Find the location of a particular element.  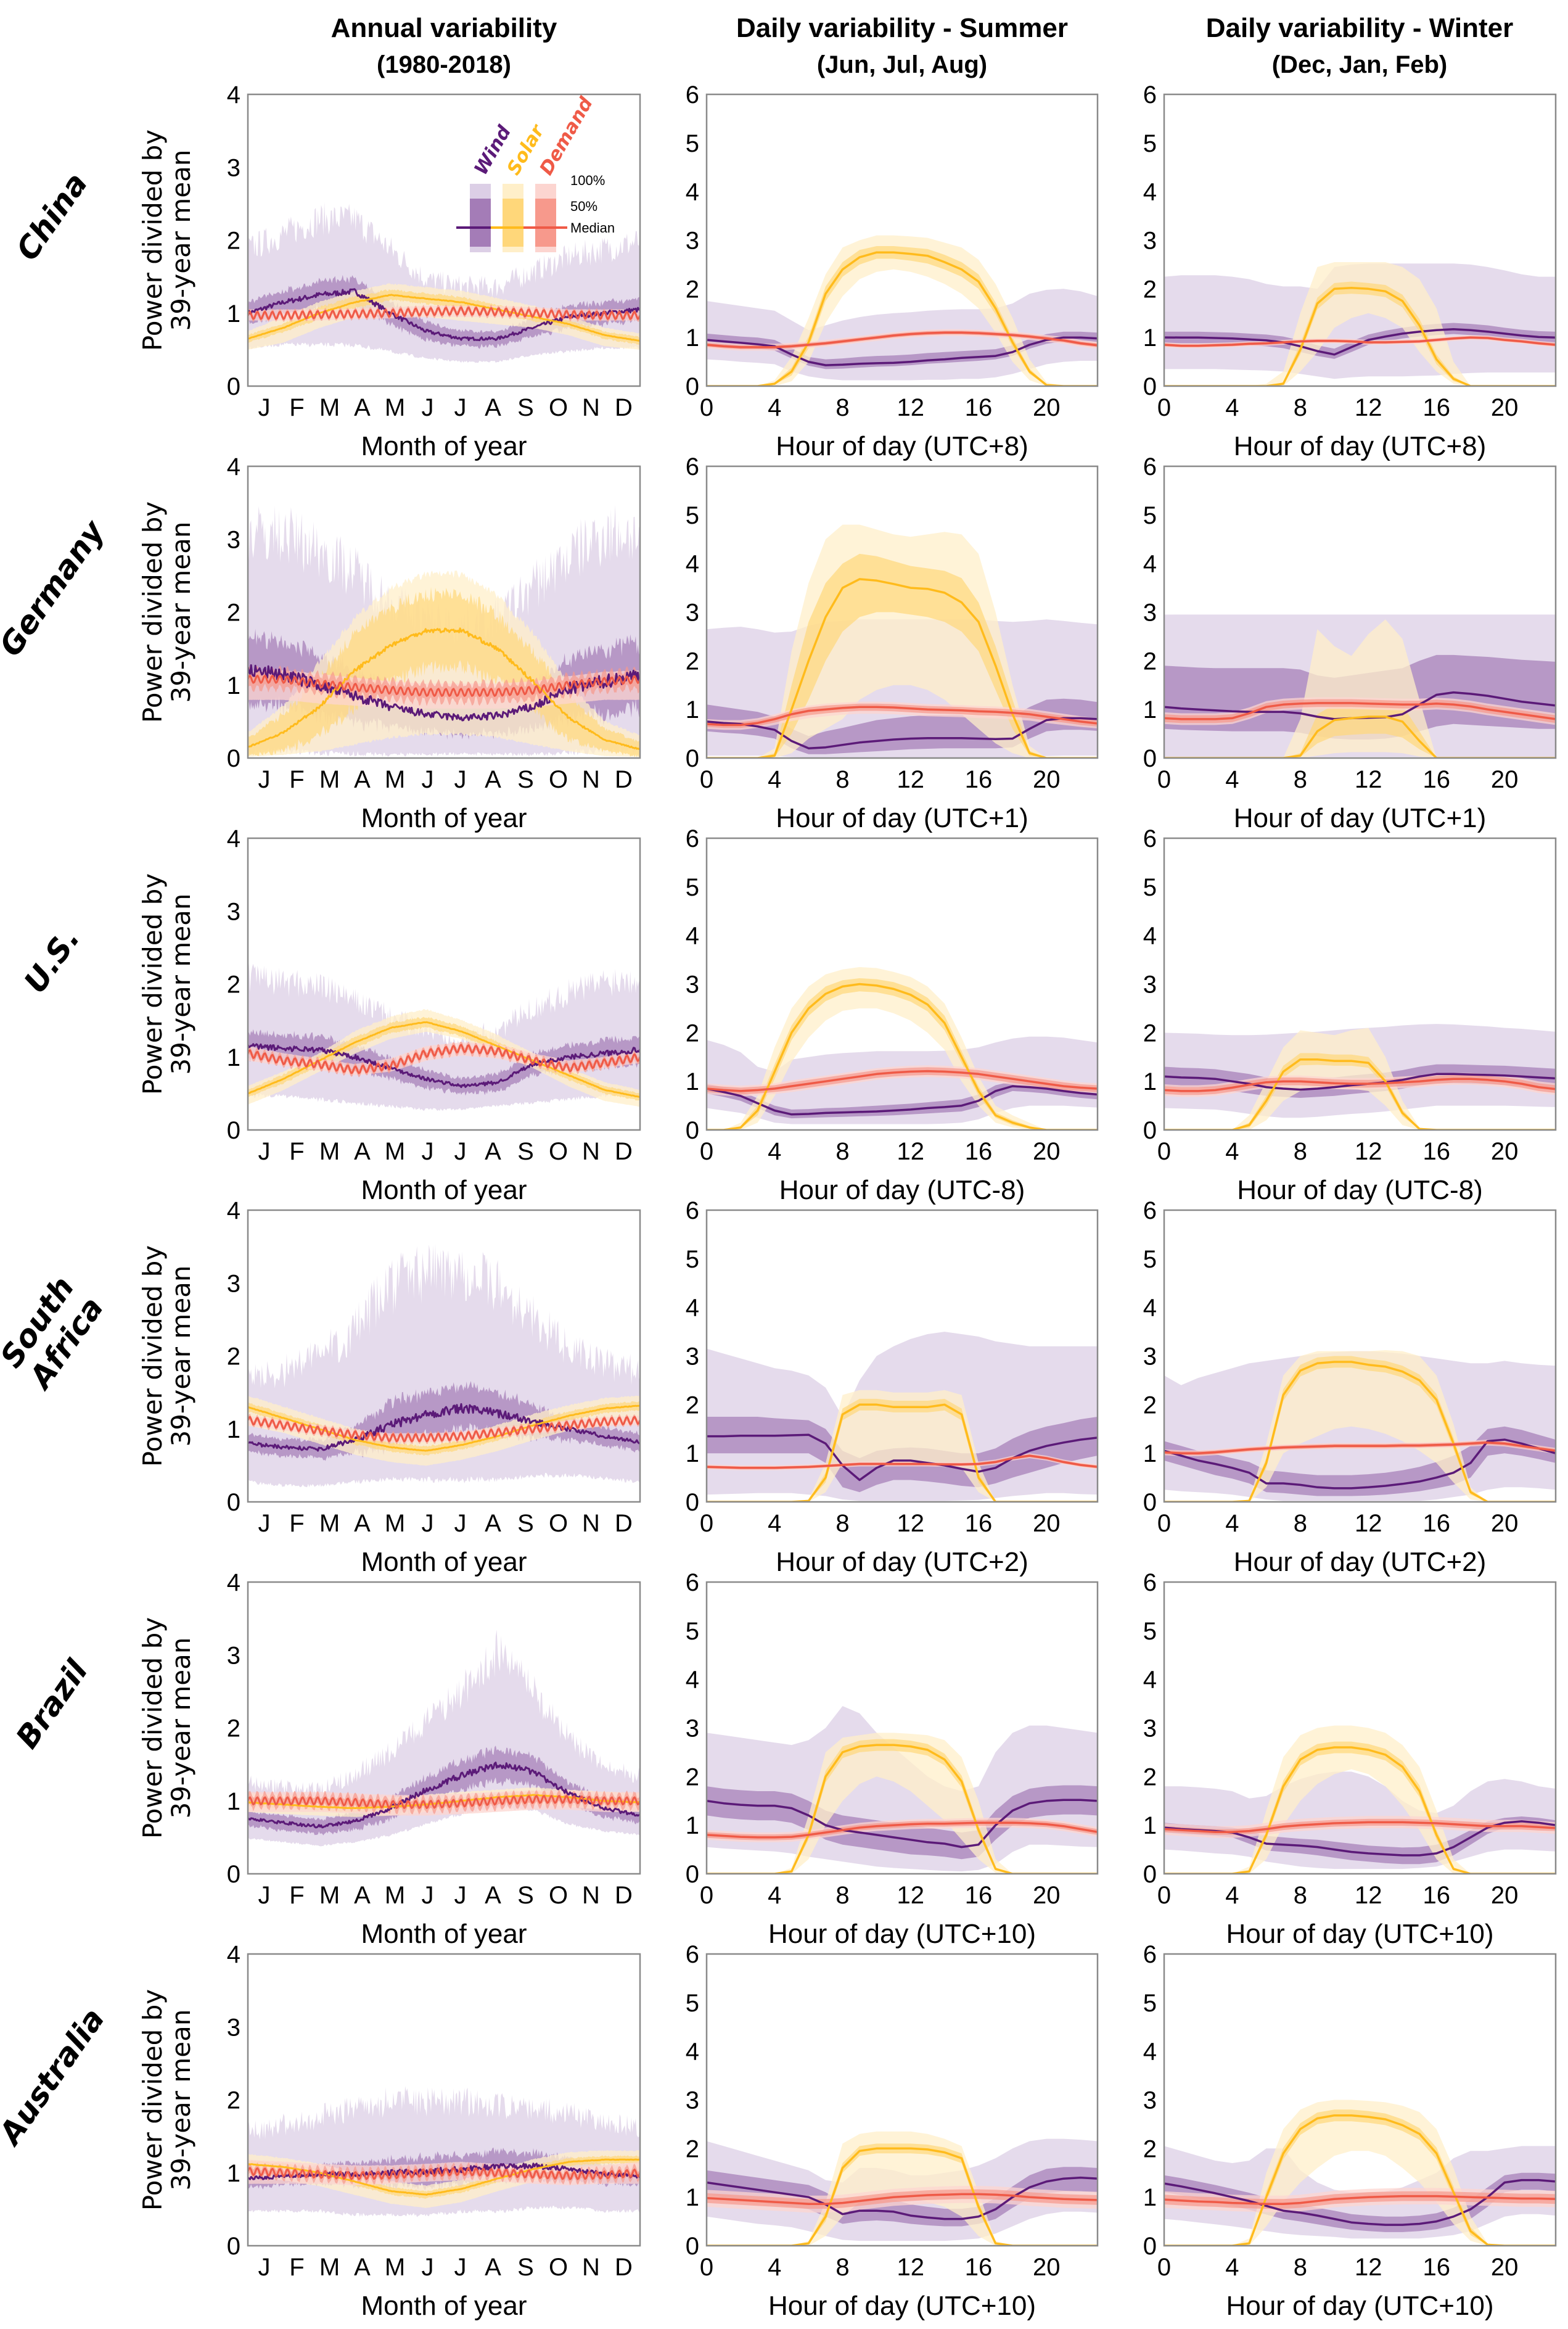

x-tick-label: N is located at coordinates (591, 779).